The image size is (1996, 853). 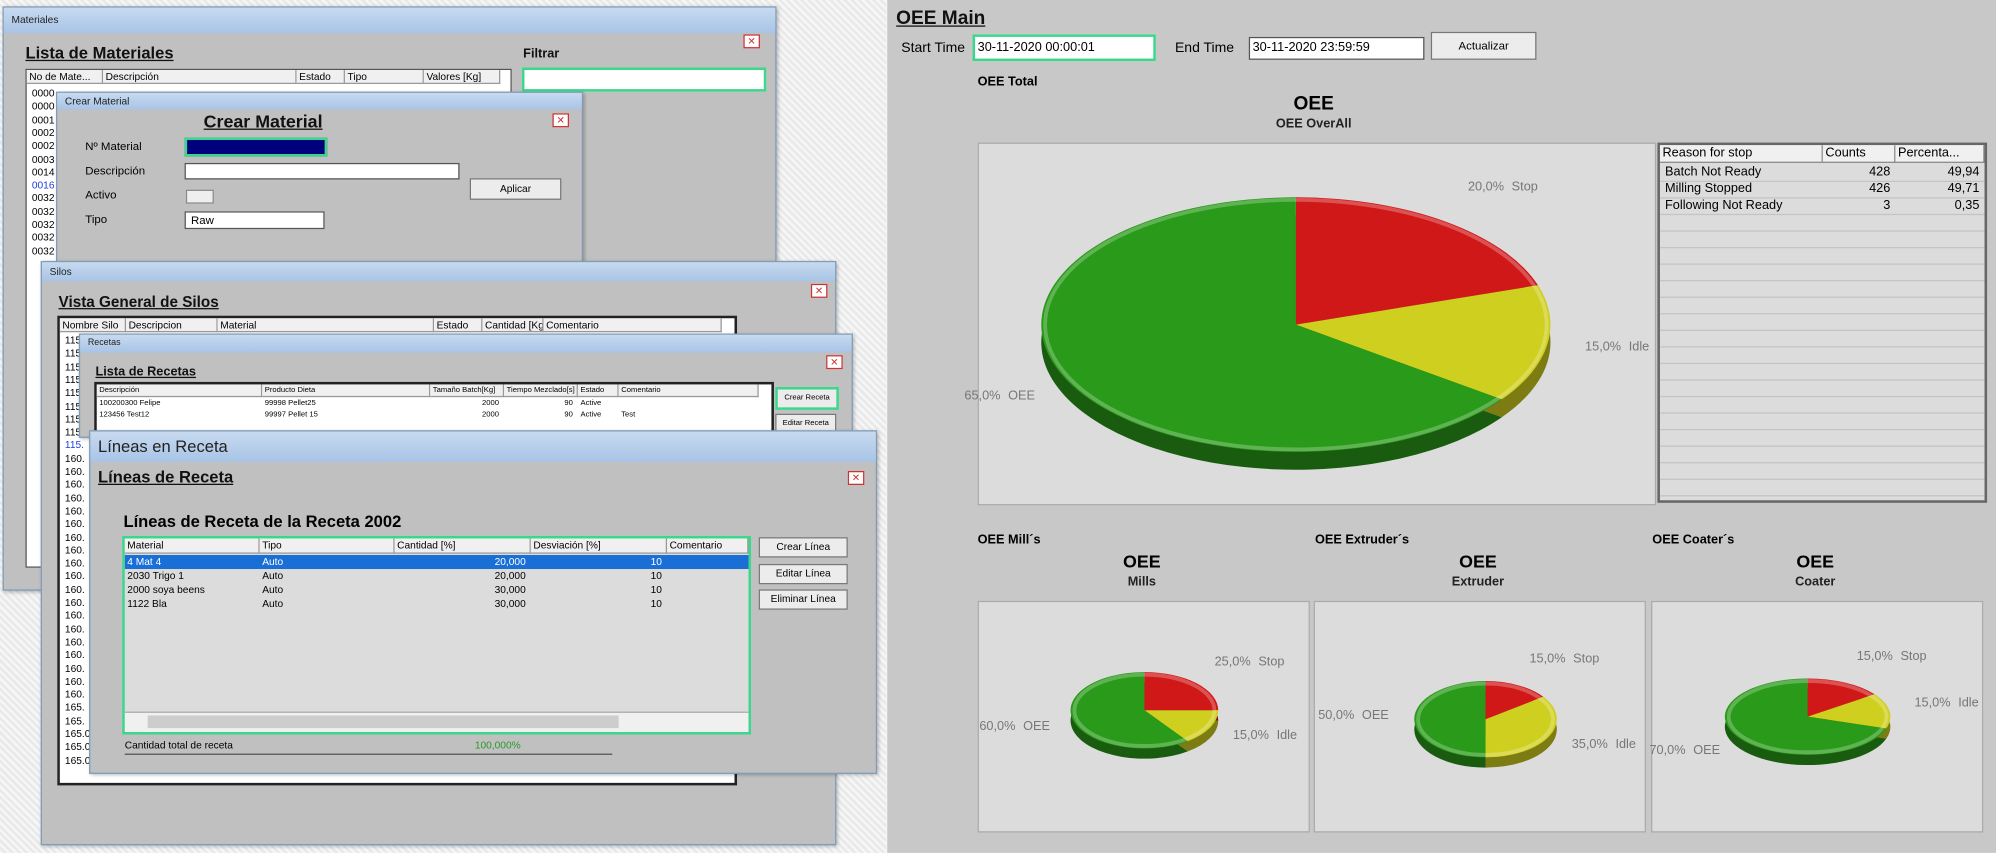 I want to click on table-cell: 49,71, so click(x=1963, y=189).